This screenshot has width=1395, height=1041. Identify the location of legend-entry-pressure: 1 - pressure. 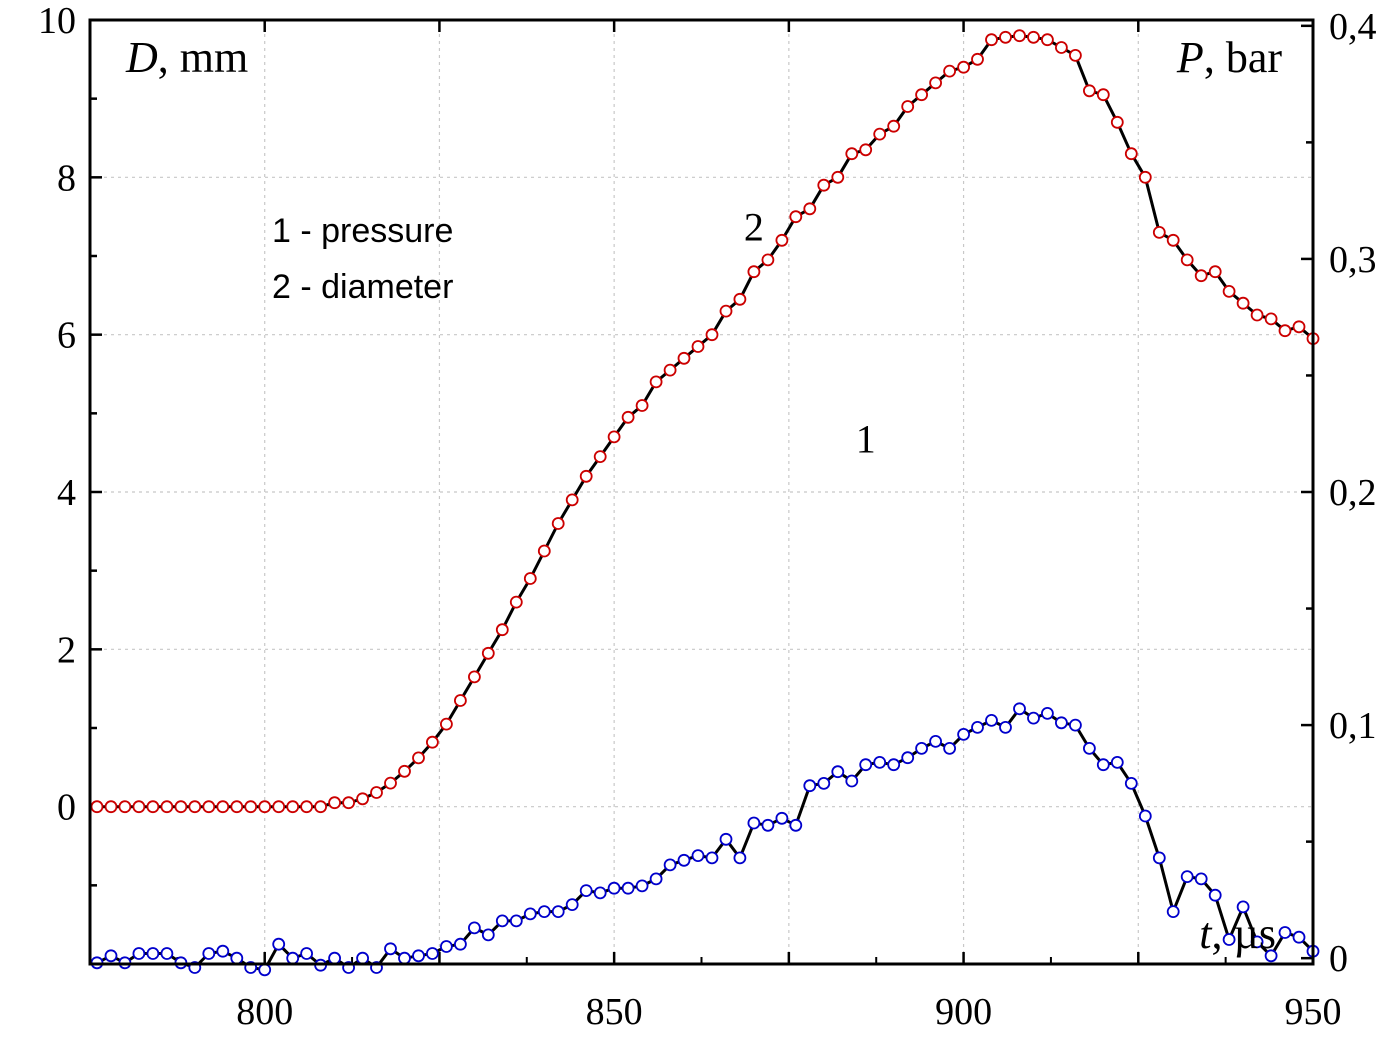
(362, 231).